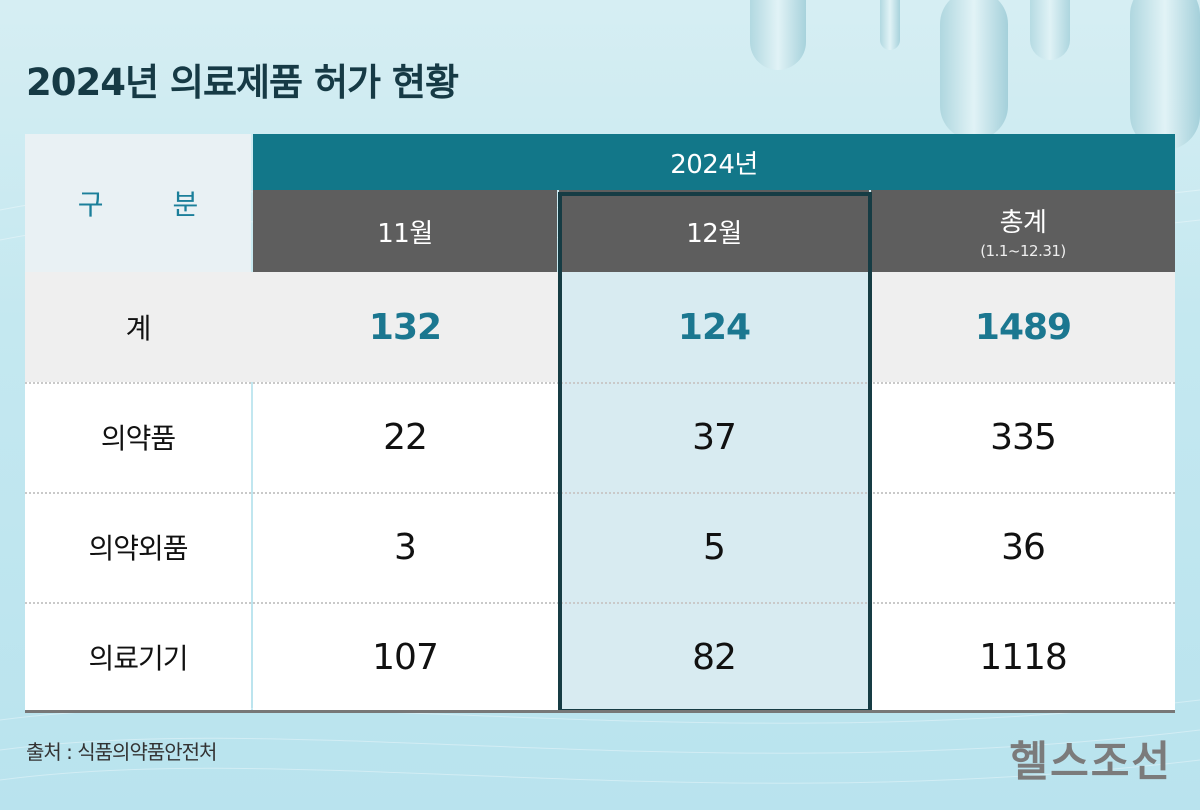  What do you see at coordinates (405, 547) in the screenshot?
I see `cell-quasi-nov: 3` at bounding box center [405, 547].